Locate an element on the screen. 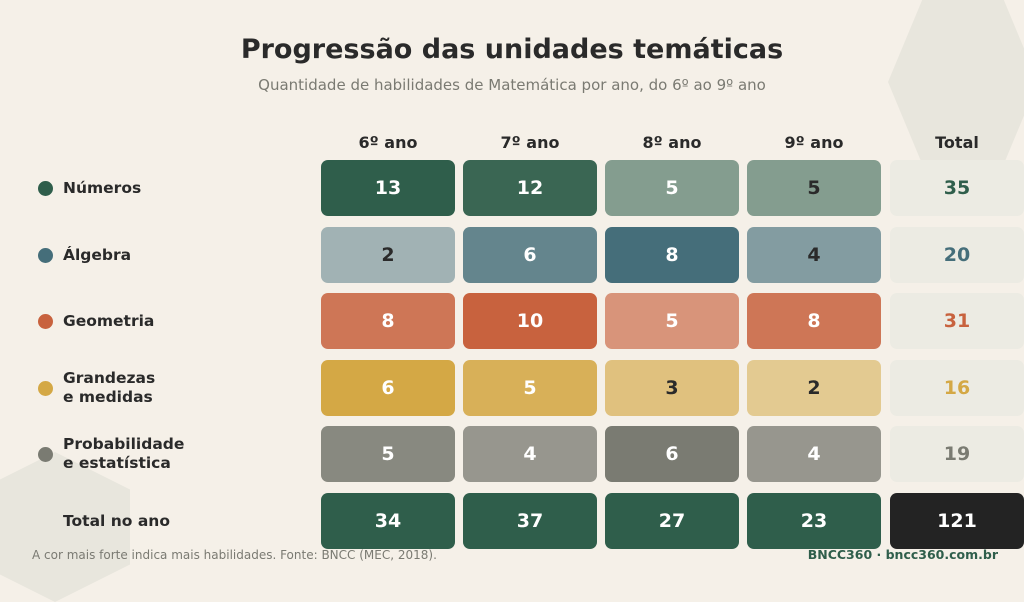 The height and width of the screenshot is (602, 1024). heatmap-cell-probabilidade-e-estatistica-9: 4 is located at coordinates (814, 454).